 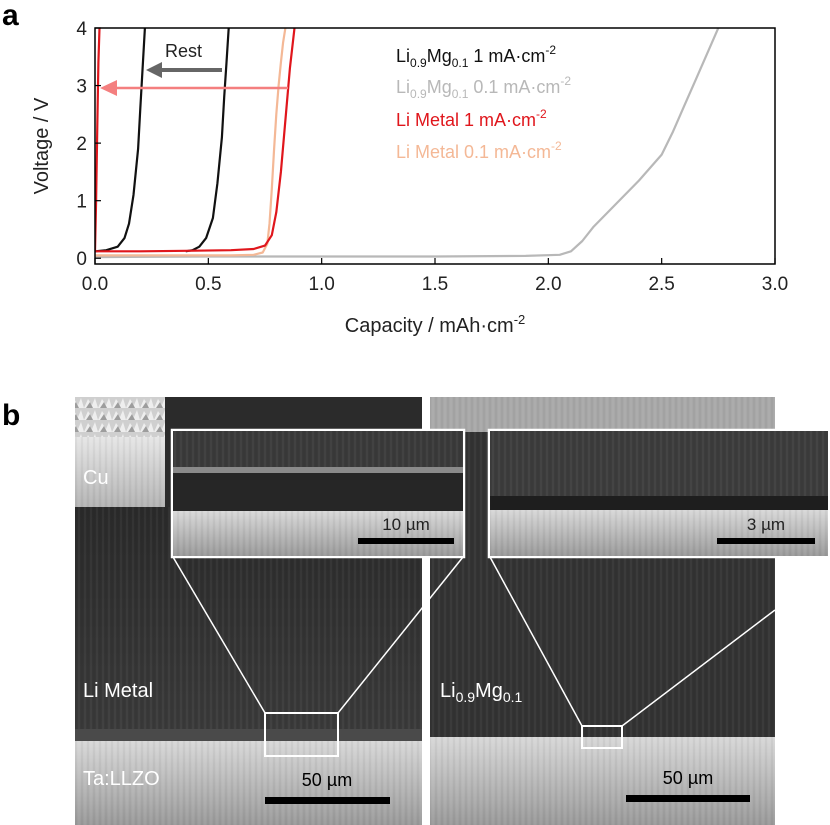 I want to click on y-tick-label: 4, so click(x=81, y=29).